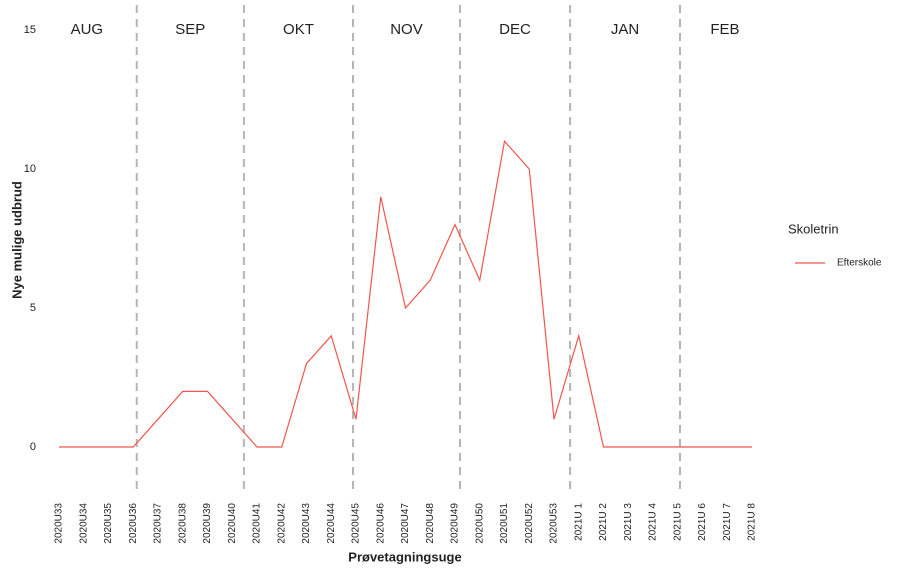 This screenshot has width=900, height=578. Describe the element at coordinates (16, 240) in the screenshot. I see `y-axis-title: Nye mulige udbrud` at that location.